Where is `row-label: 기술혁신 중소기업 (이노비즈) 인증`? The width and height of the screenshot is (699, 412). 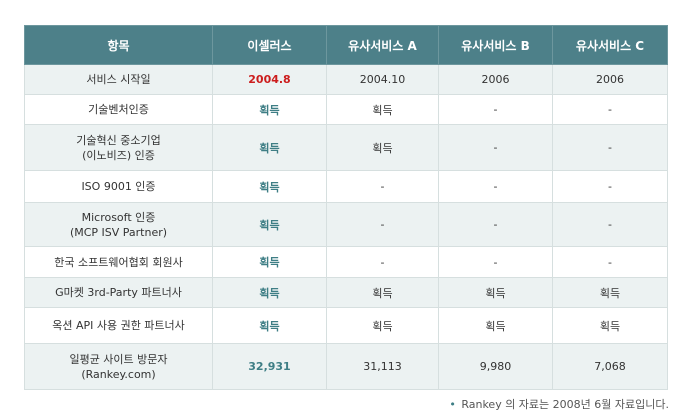 row-label: 기술혁신 중소기업 (이노비즈) 인증 is located at coordinates (118, 147).